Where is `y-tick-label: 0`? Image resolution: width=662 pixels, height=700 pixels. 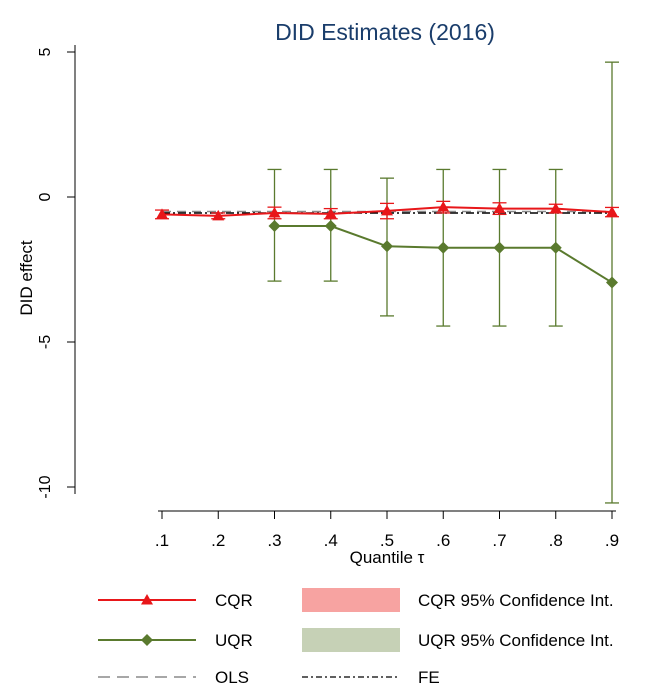
y-tick-label: 0 is located at coordinates (45, 196).